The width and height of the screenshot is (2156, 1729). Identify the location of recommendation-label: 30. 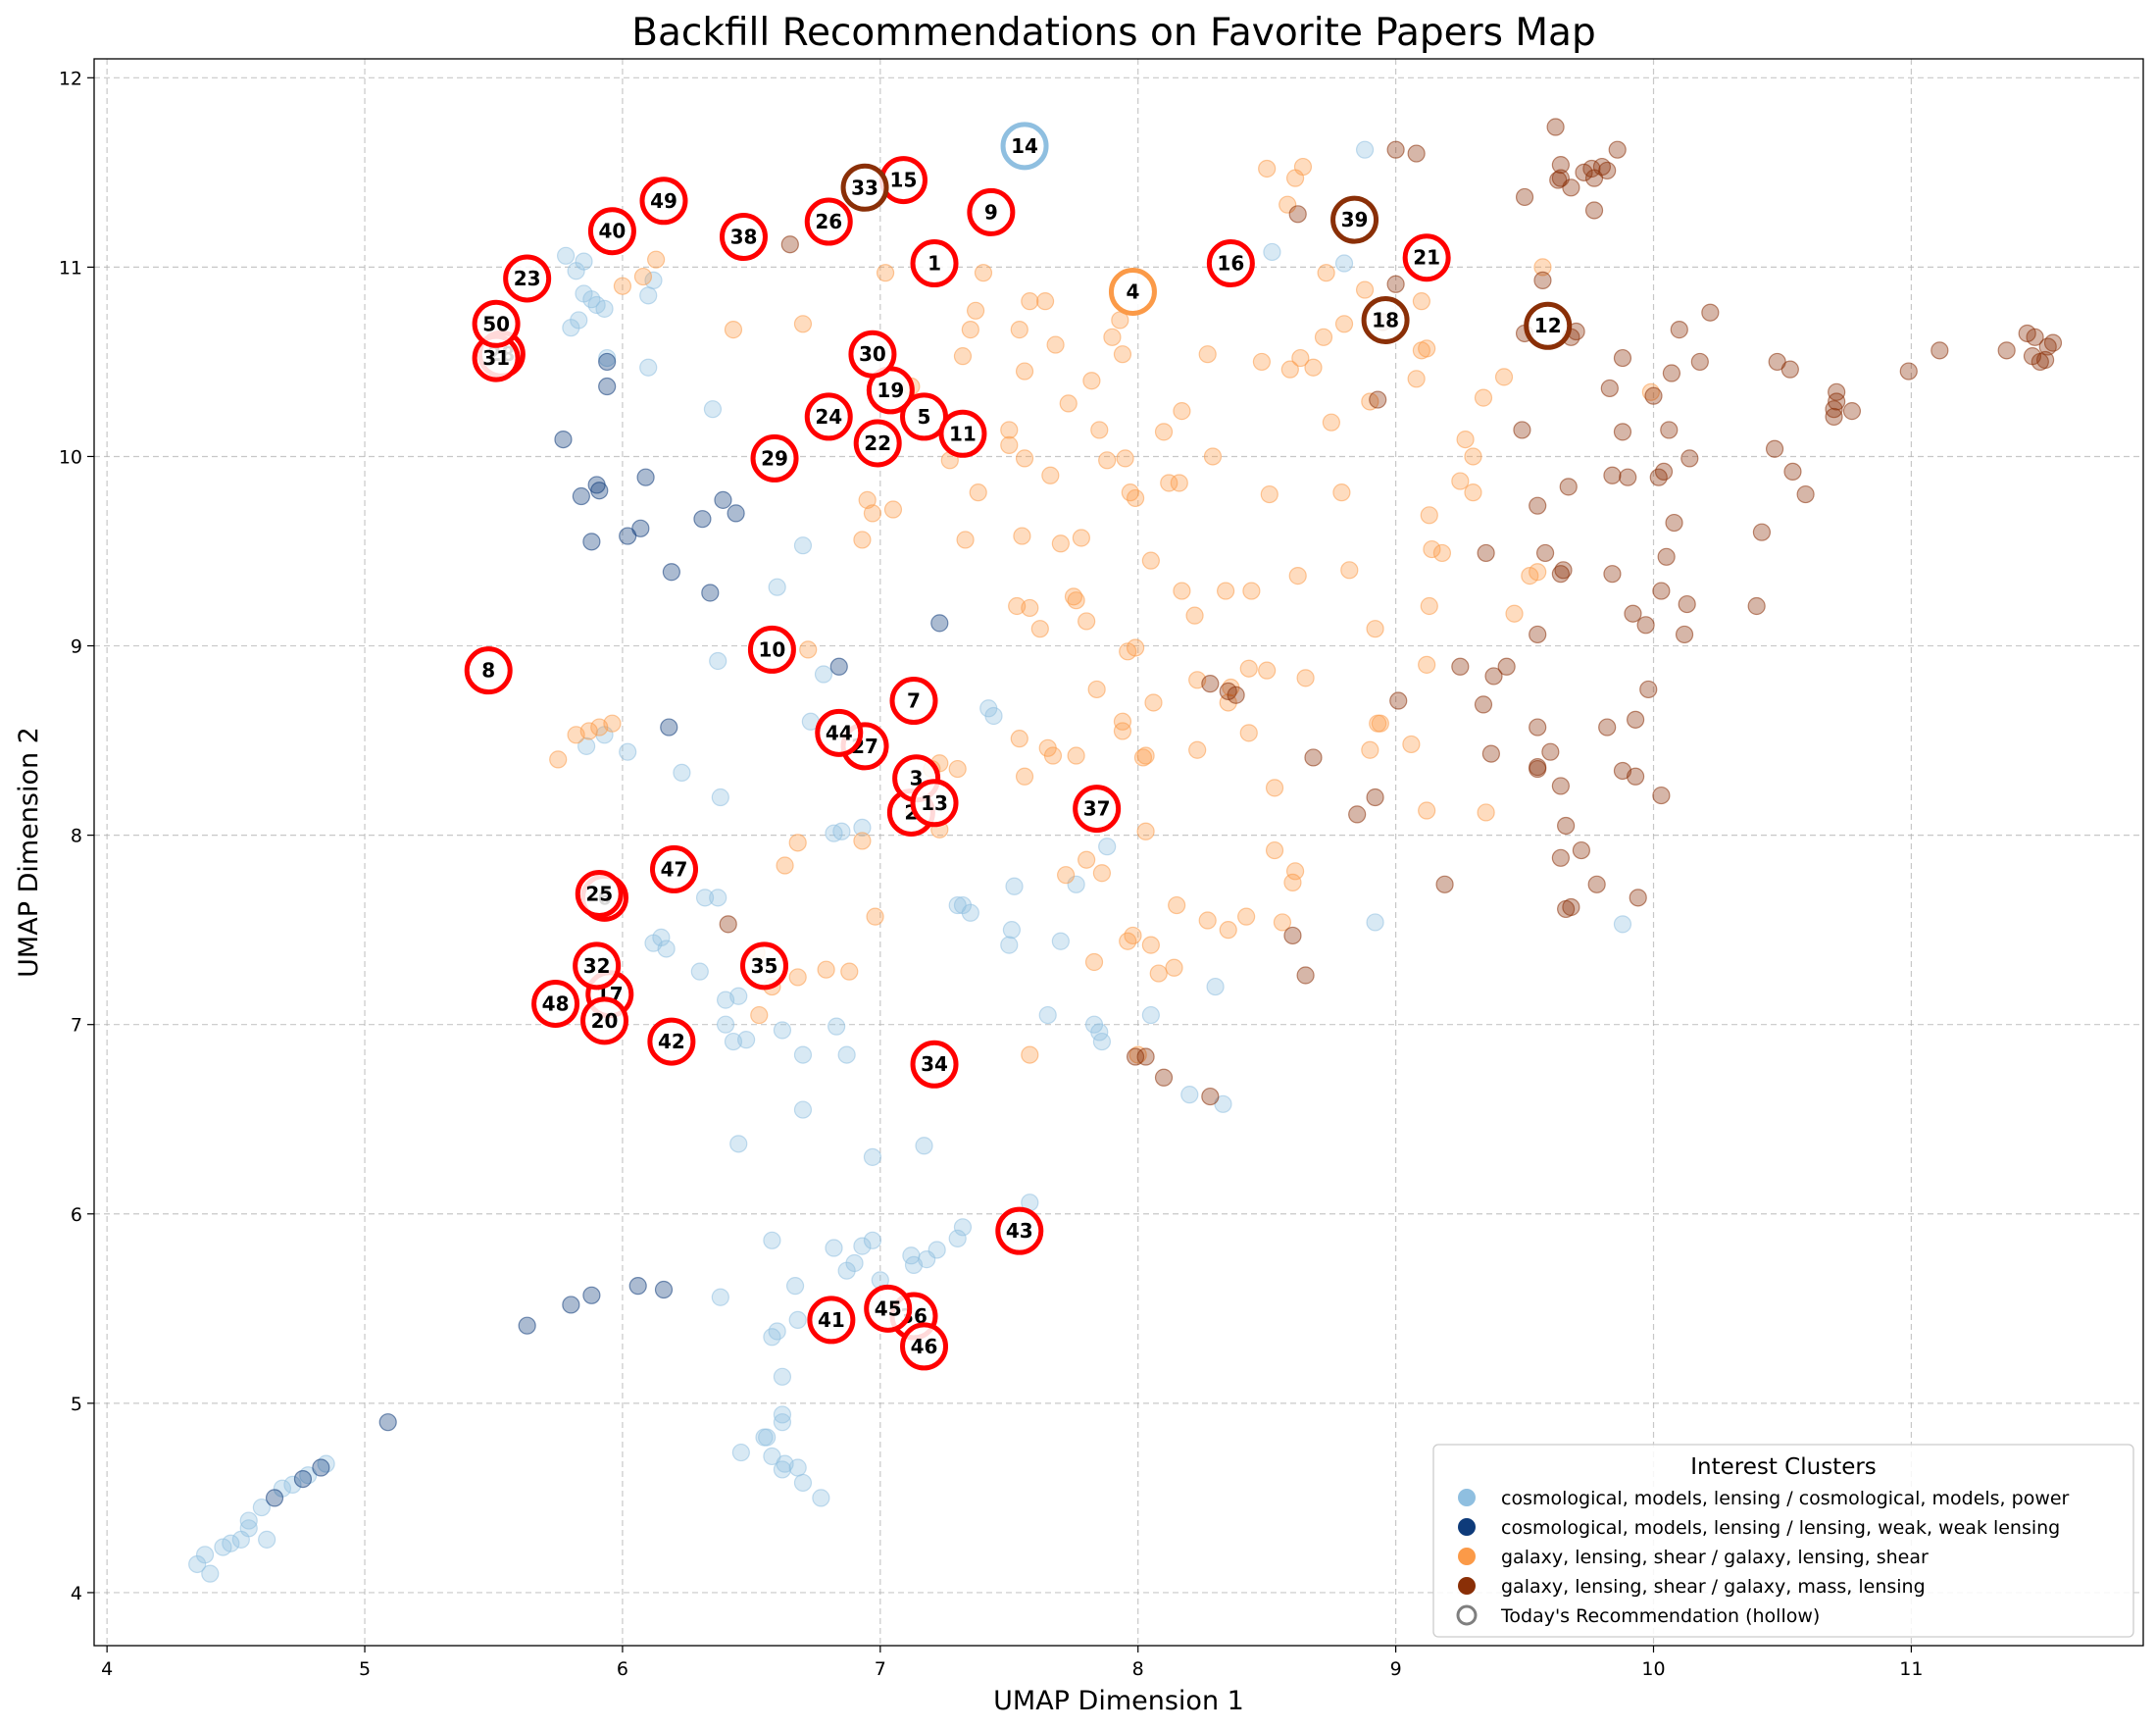
(872, 354).